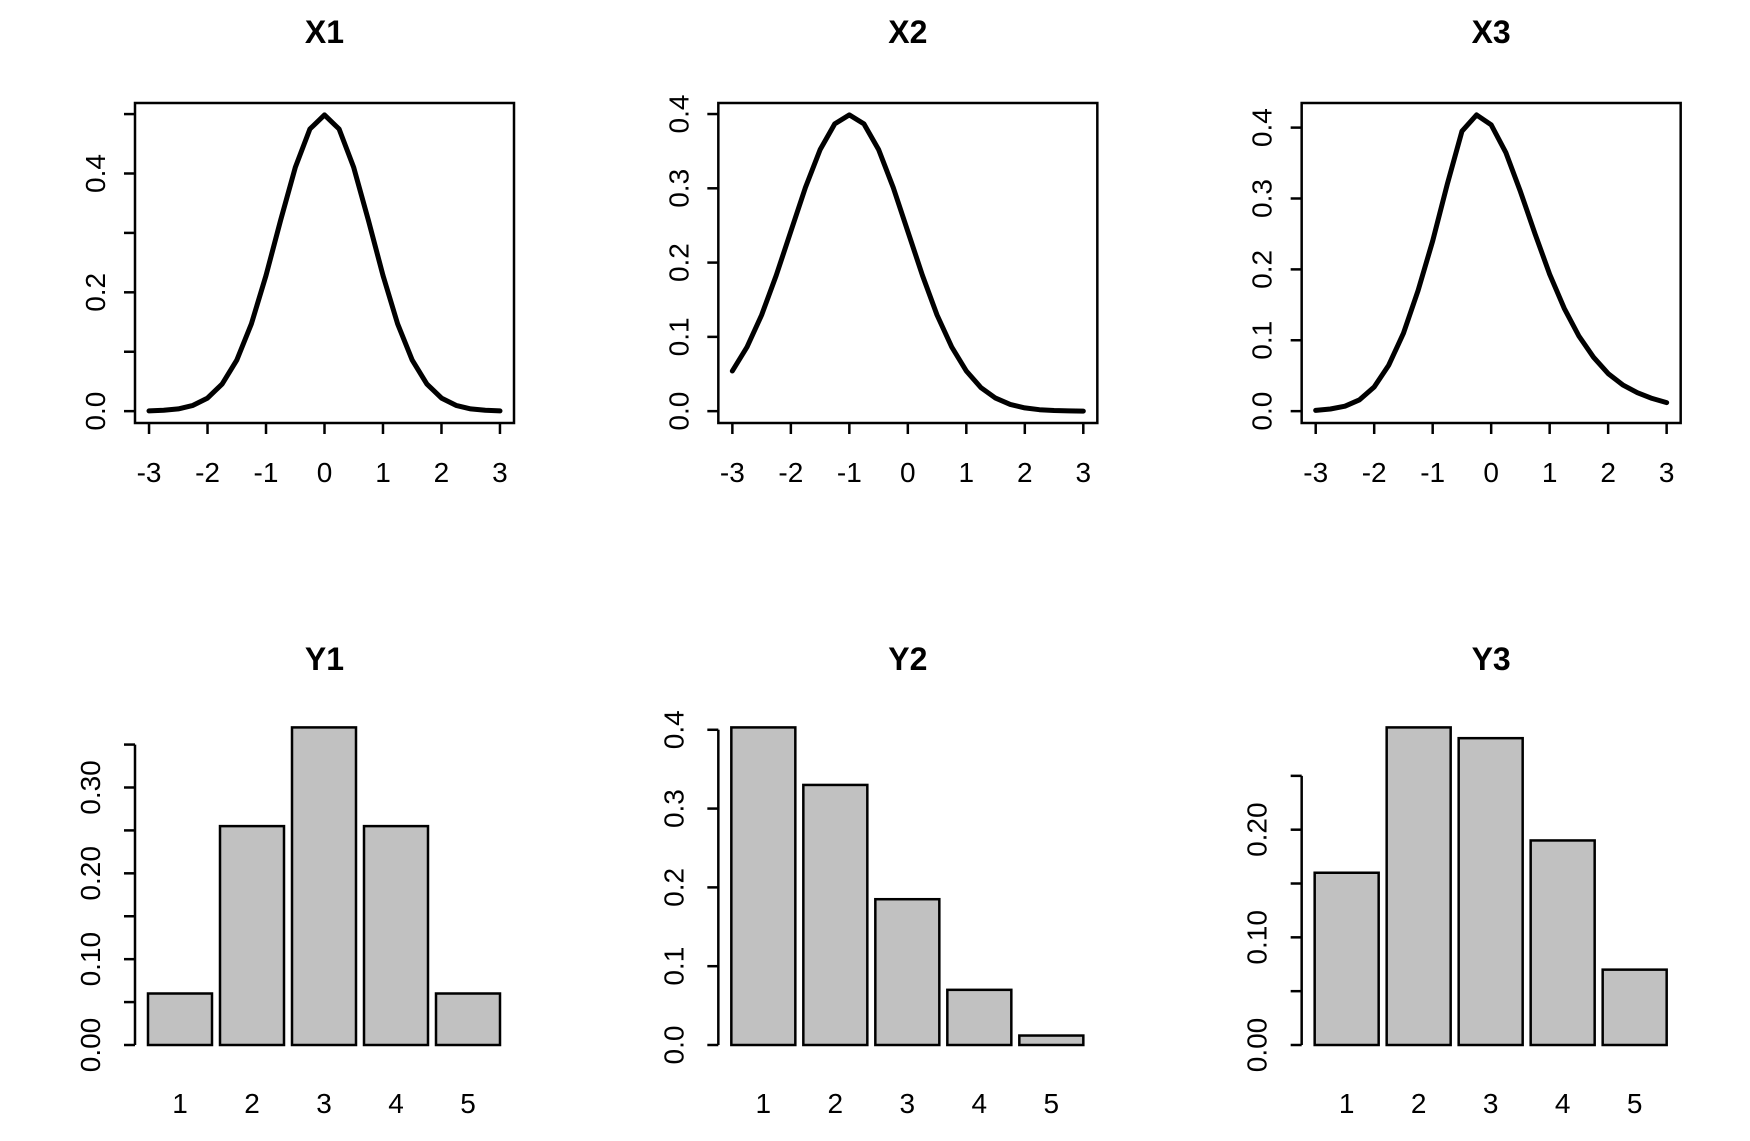 Image resolution: width=1750 pixels, height=1141 pixels. I want to click on plot-title-x3: X3, so click(1491, 32).